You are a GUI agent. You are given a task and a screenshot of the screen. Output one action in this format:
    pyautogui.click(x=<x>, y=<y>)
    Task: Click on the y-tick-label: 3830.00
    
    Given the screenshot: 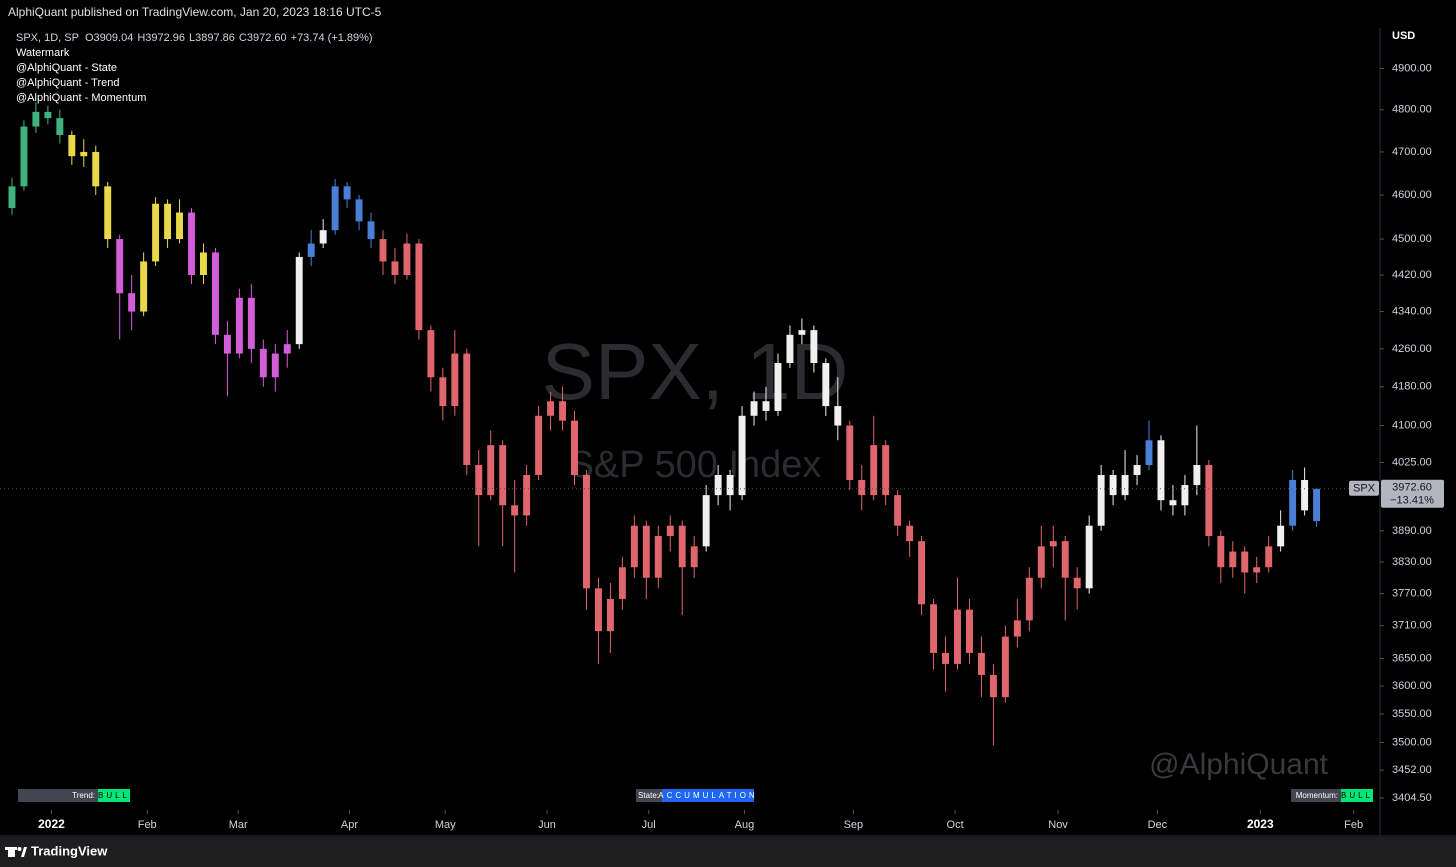 What is the action you would take?
    pyautogui.click(x=1412, y=562)
    